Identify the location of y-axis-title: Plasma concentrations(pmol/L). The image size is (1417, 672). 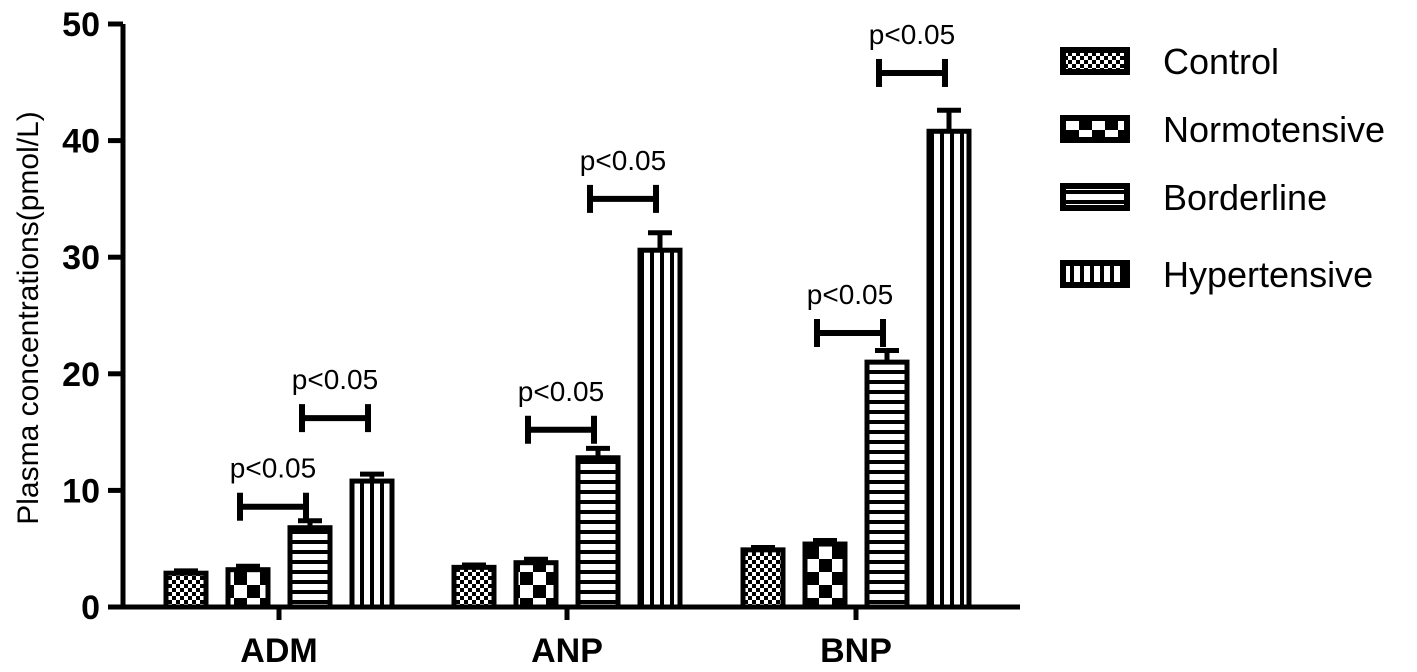
(28, 318).